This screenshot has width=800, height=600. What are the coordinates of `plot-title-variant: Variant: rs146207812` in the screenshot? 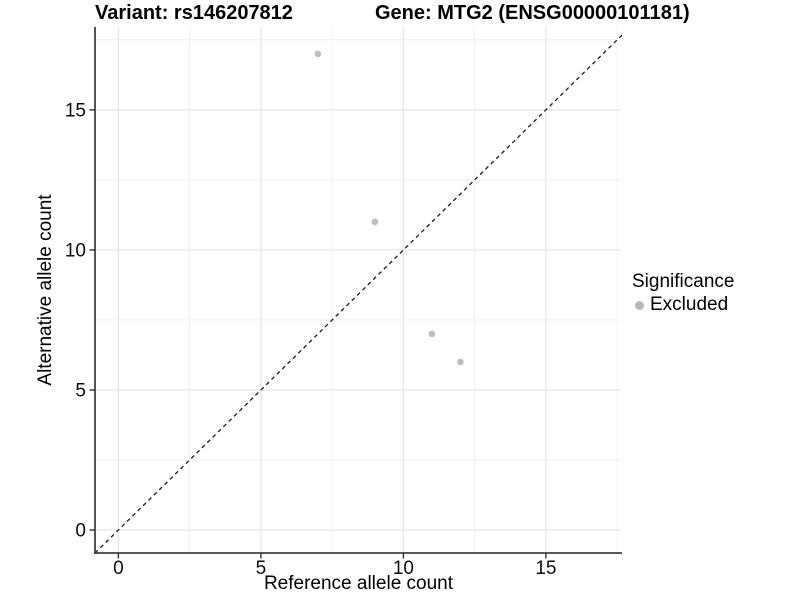 It's located at (194, 13).